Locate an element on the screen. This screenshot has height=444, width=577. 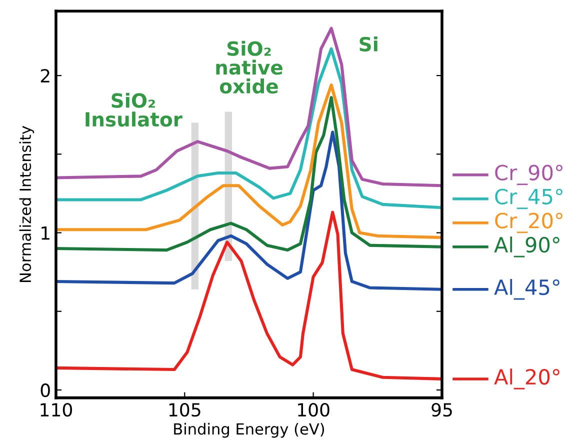
legend-label: Al_90° is located at coordinates (527, 247).